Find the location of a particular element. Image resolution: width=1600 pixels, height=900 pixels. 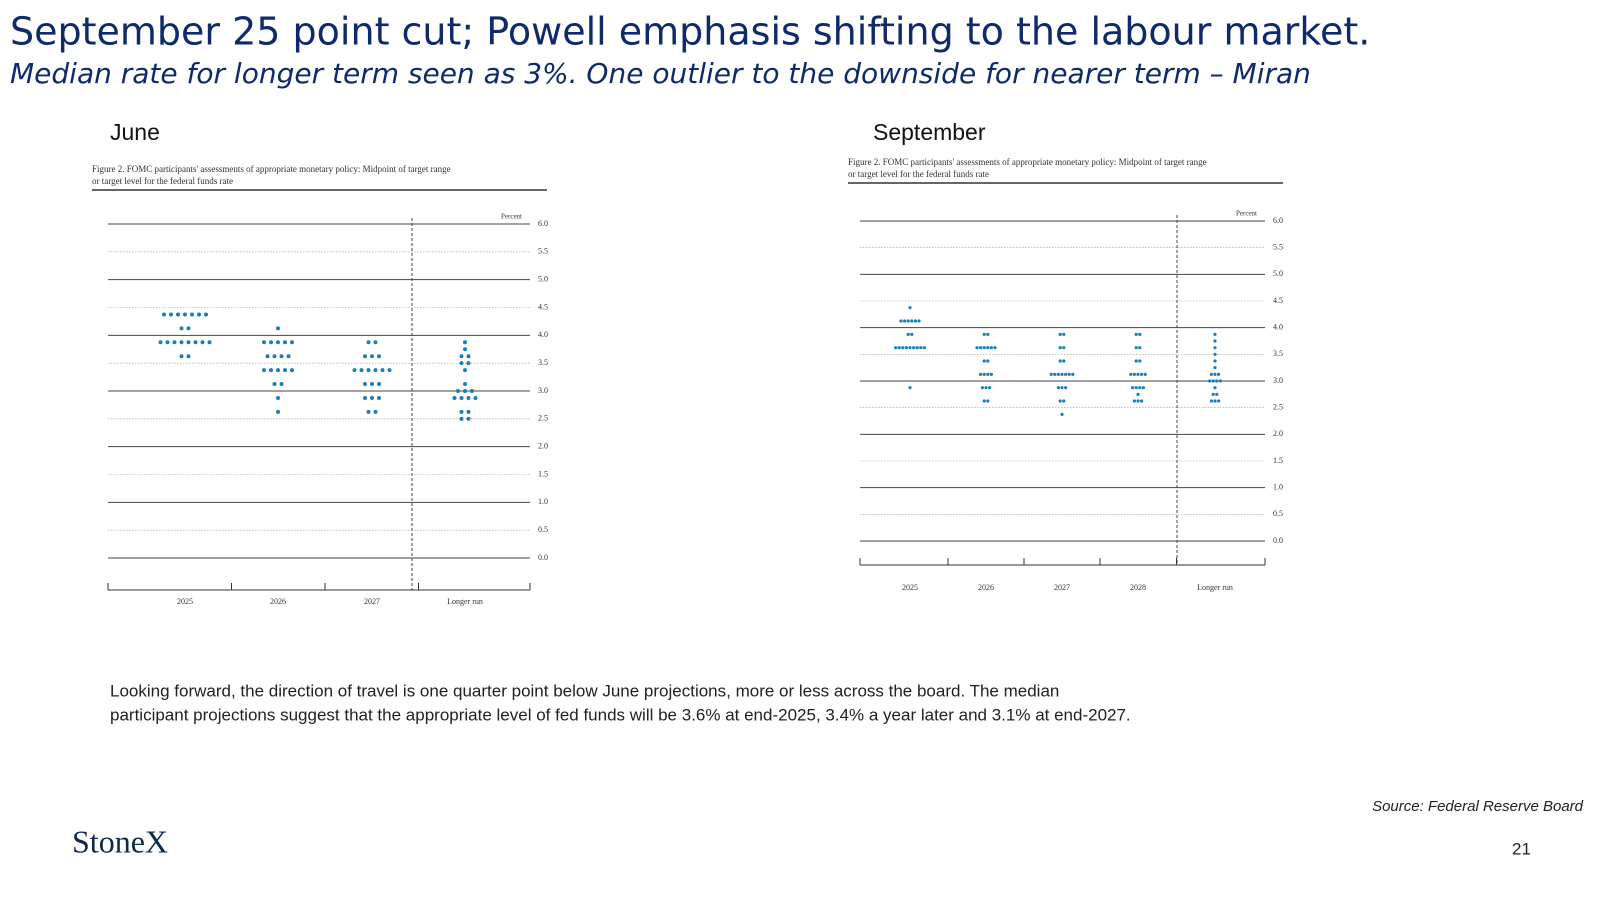

x-tick-label: Longer run is located at coordinates (465, 601).